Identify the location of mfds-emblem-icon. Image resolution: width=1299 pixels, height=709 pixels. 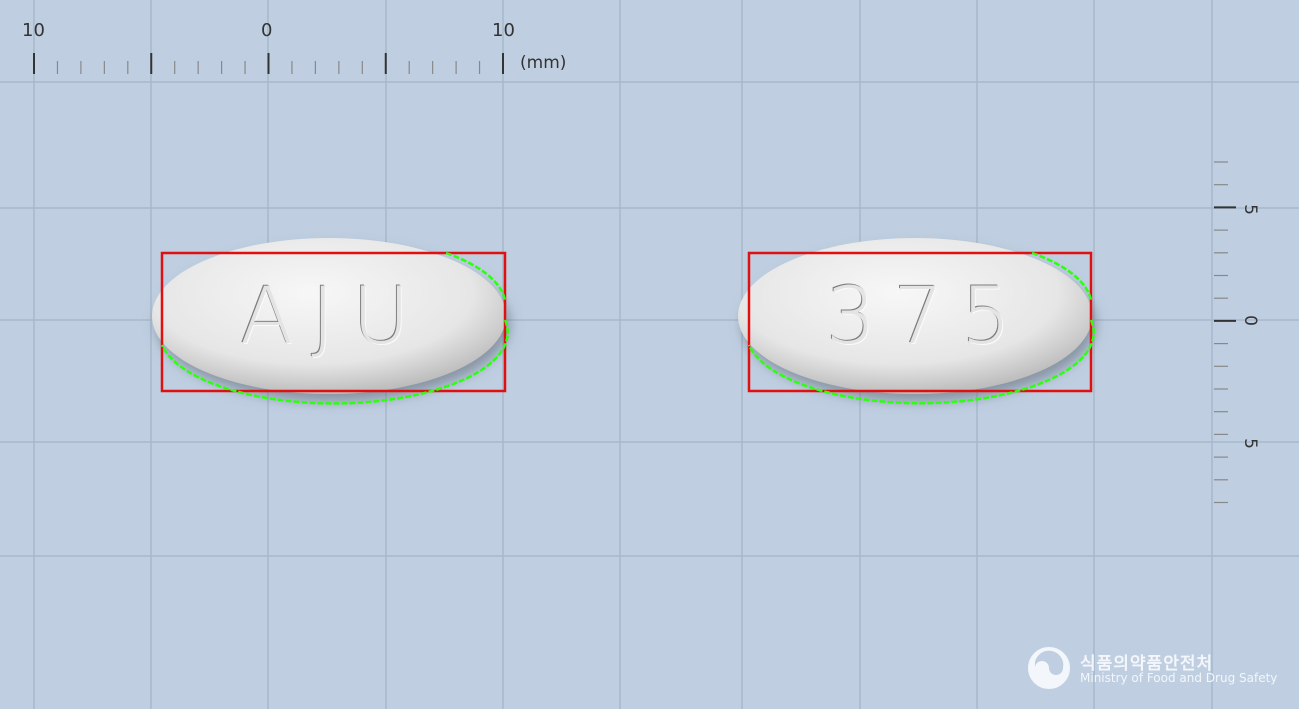
(1049, 668).